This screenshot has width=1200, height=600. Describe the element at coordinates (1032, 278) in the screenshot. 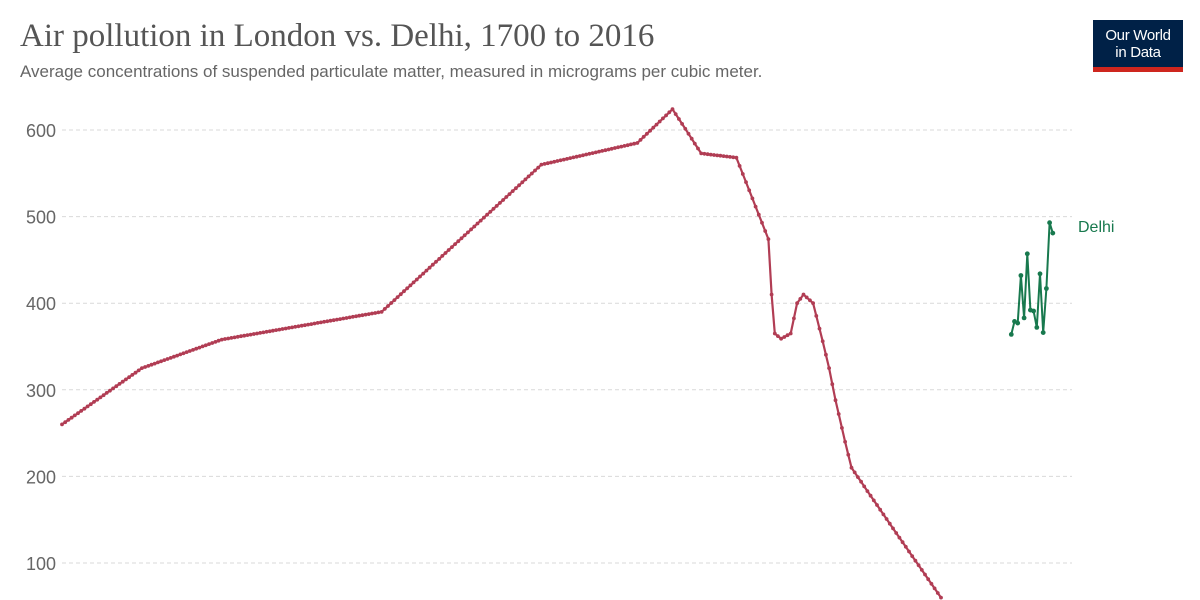

I see `delhi-line` at that location.